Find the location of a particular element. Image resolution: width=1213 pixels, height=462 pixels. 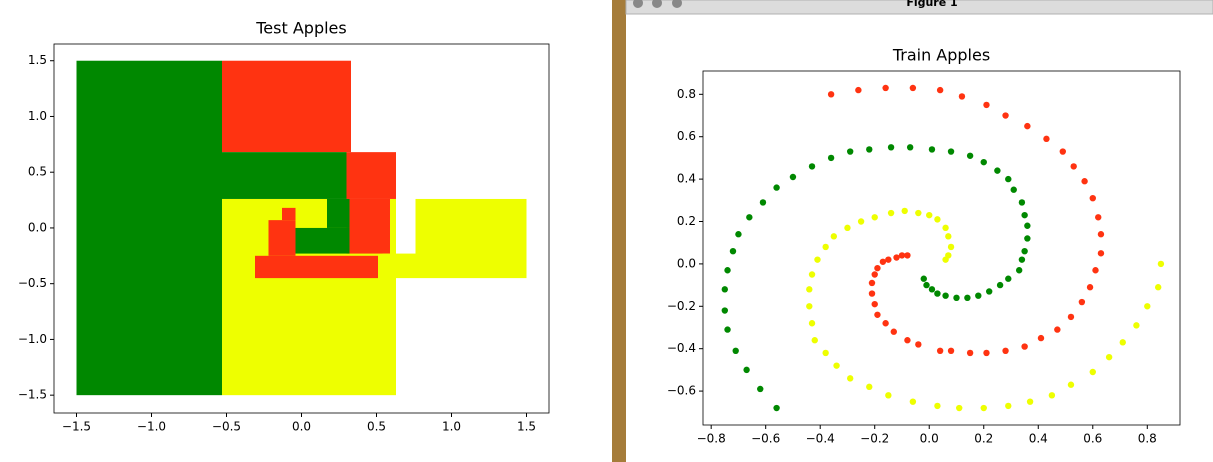

y-tick-label: 0.2 is located at coordinates (686, 221).